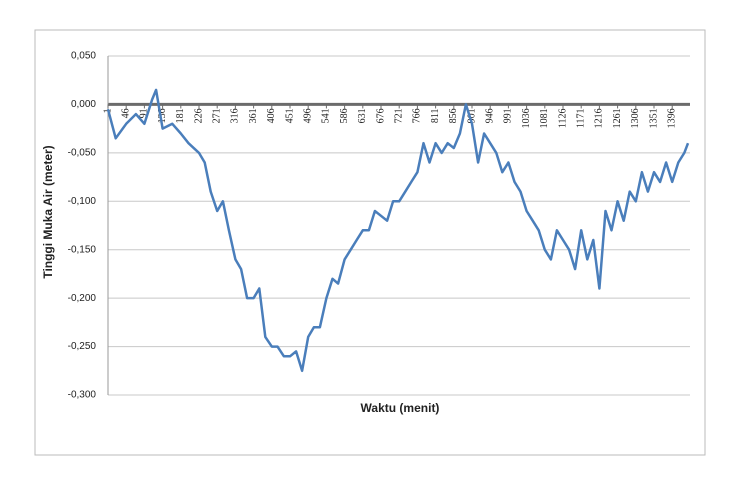 The height and width of the screenshot is (480, 735). I want to click on x-tick-label: 1261, so click(617, 118).